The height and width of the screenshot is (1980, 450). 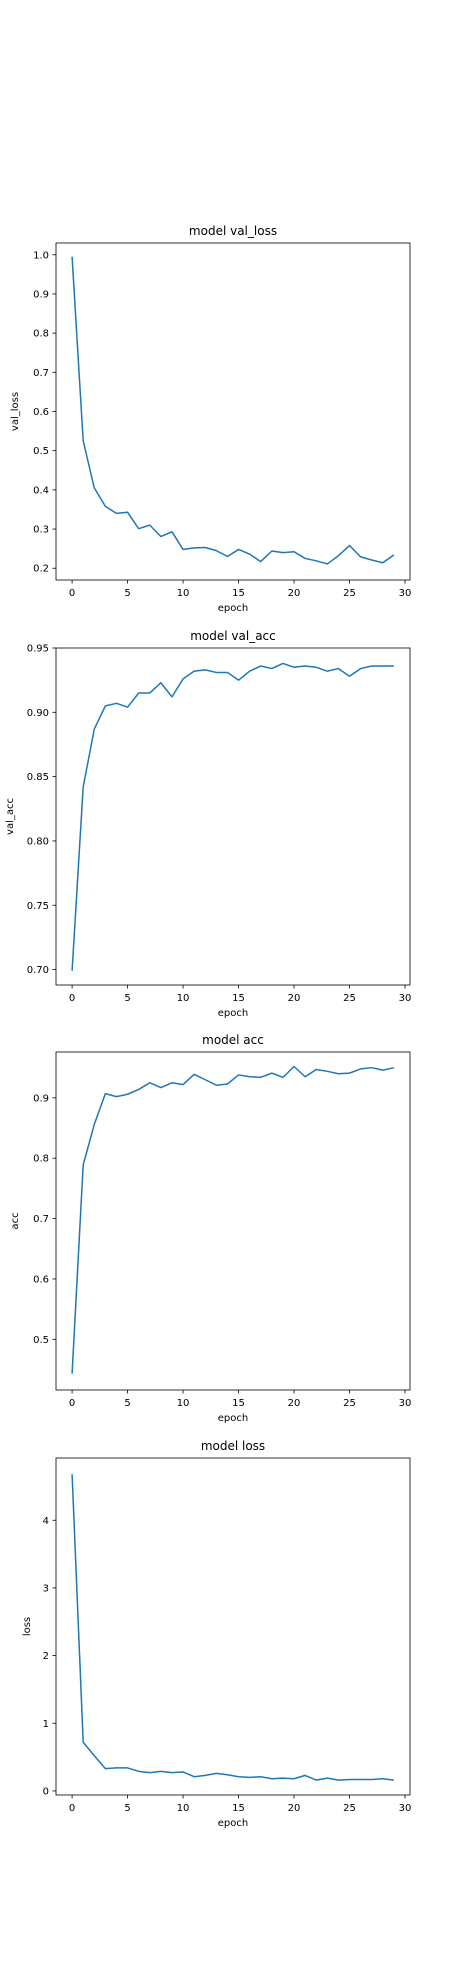 I want to click on y-tick-label: 2, so click(x=46, y=1656).